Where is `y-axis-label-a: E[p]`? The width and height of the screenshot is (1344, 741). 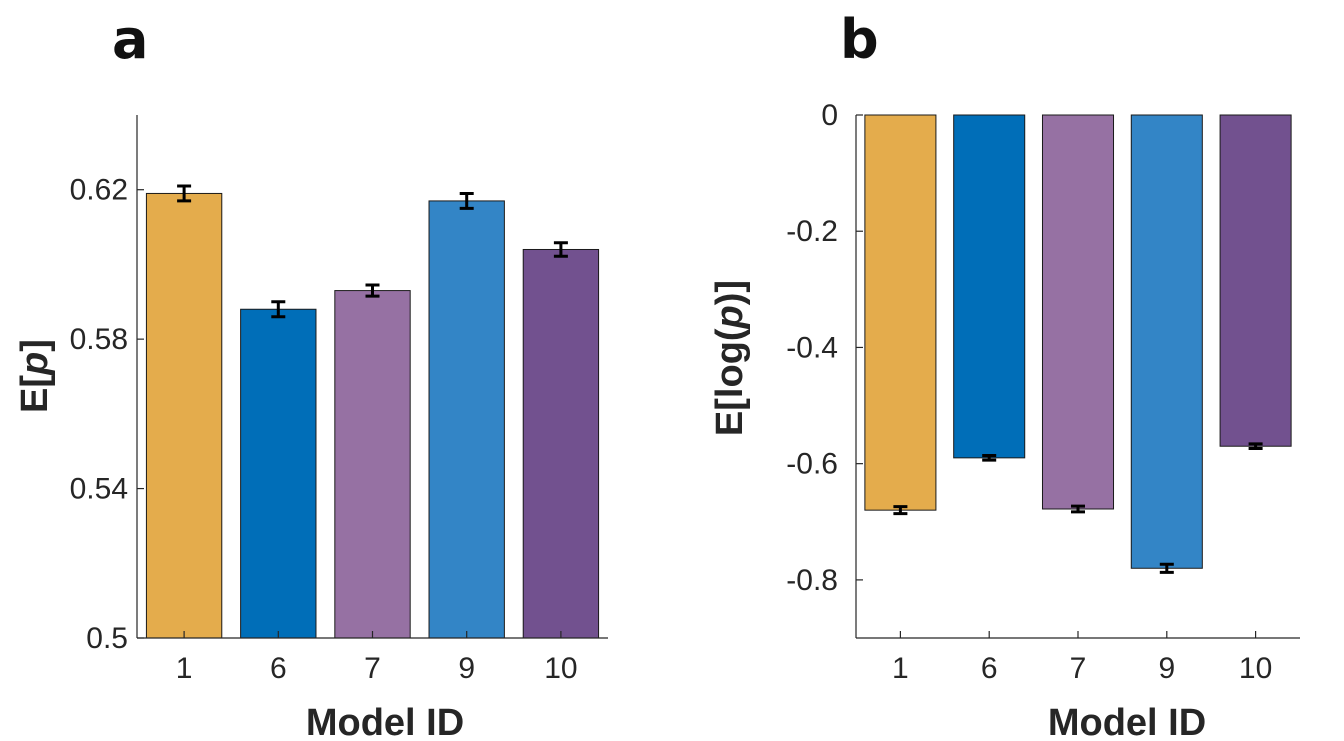 y-axis-label-a: E[p] is located at coordinates (35, 376).